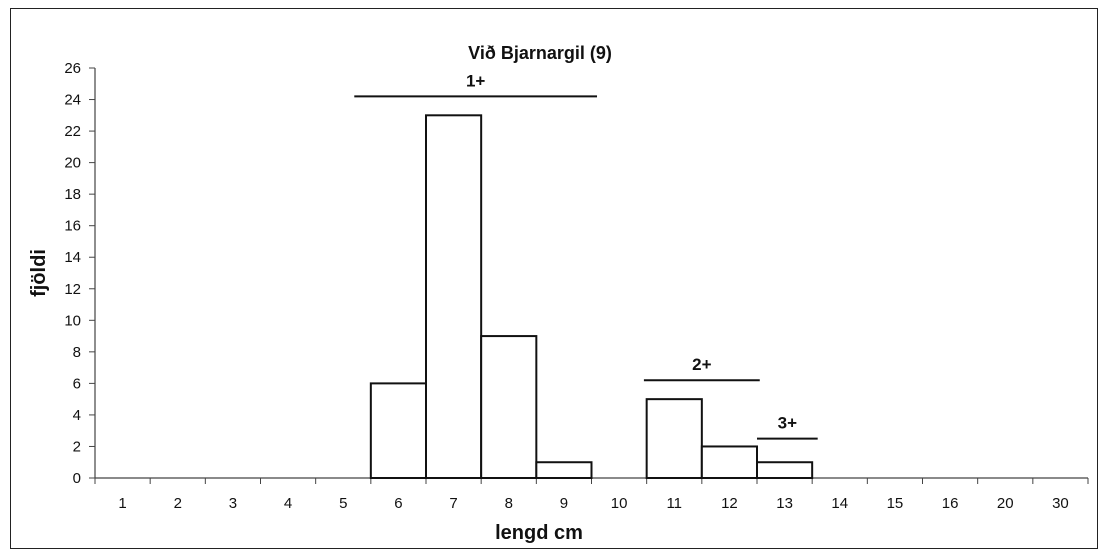 This screenshot has height=555, width=1106. What do you see at coordinates (619, 503) in the screenshot?
I see `x-tick-label: 10` at bounding box center [619, 503].